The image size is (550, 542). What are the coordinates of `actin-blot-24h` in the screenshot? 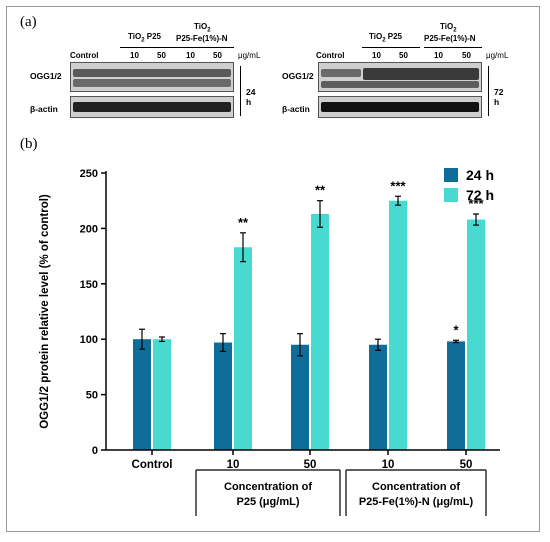 It's located at (152, 107).